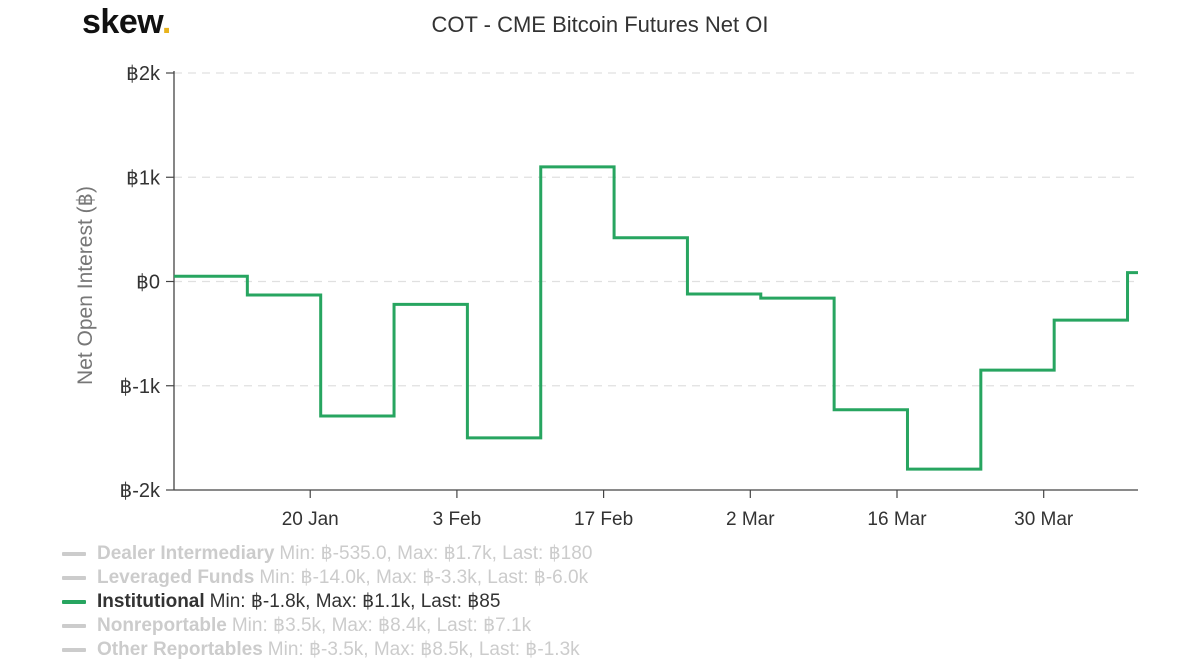 This screenshot has height=670, width=1200. Describe the element at coordinates (457, 519) in the screenshot. I see `x-tick-label: 3 Feb` at that location.